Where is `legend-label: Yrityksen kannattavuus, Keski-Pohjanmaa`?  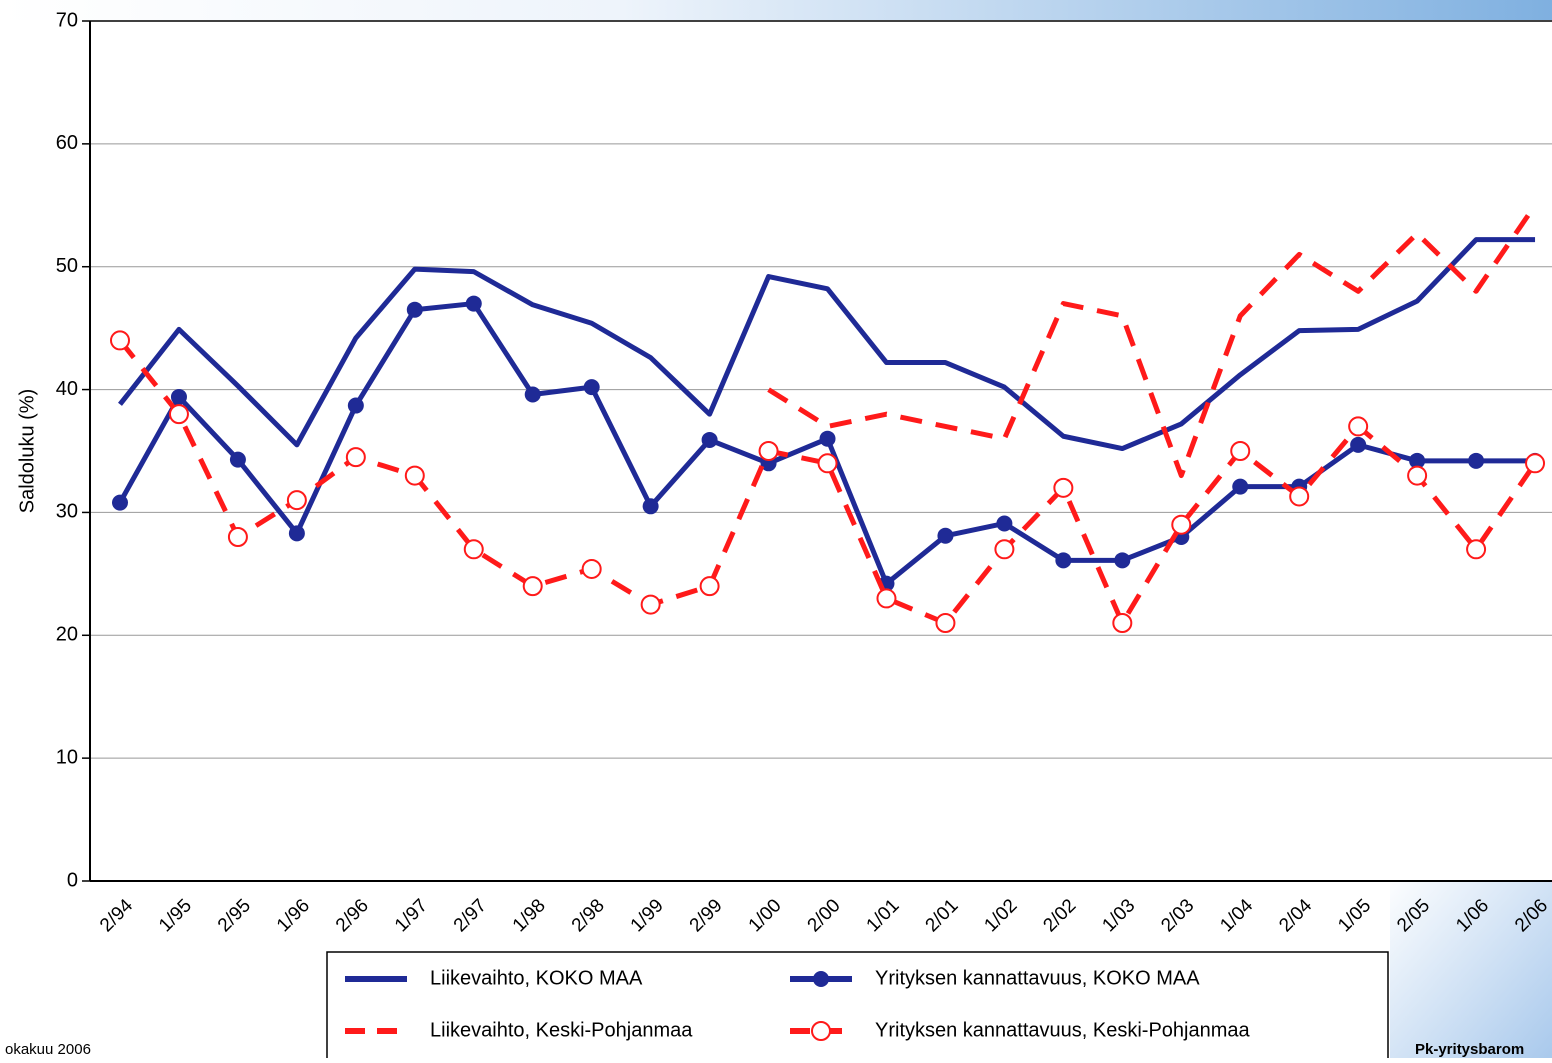 legend-label: Yrityksen kannattavuus, Keski-Pohjanmaa is located at coordinates (1063, 1030).